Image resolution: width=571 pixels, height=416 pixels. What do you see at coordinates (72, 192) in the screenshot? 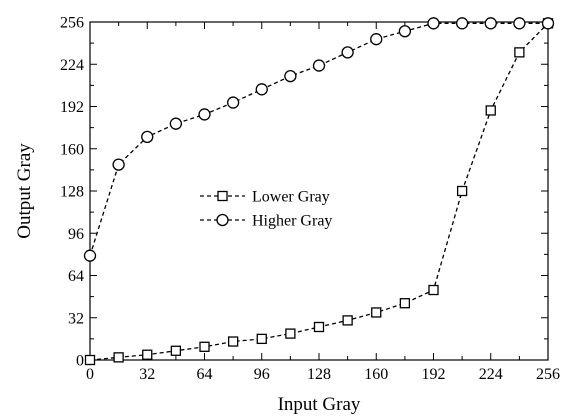
I see `y-tick-label: 128` at bounding box center [72, 192].